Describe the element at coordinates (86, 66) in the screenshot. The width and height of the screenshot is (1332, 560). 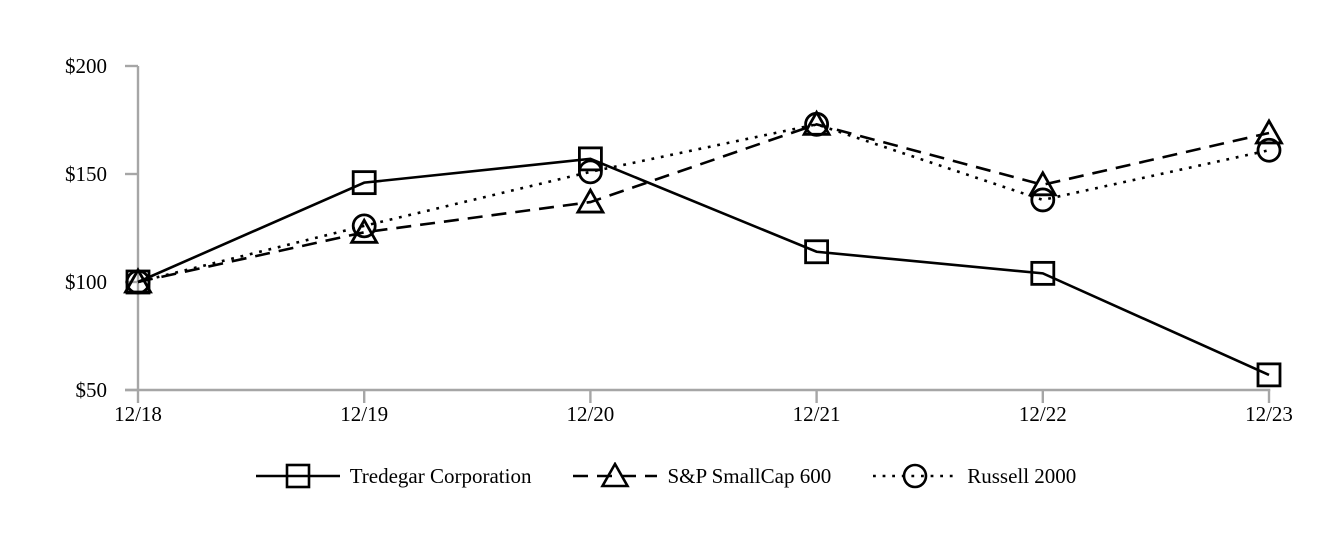
I see `y-tick-label: $200` at that location.